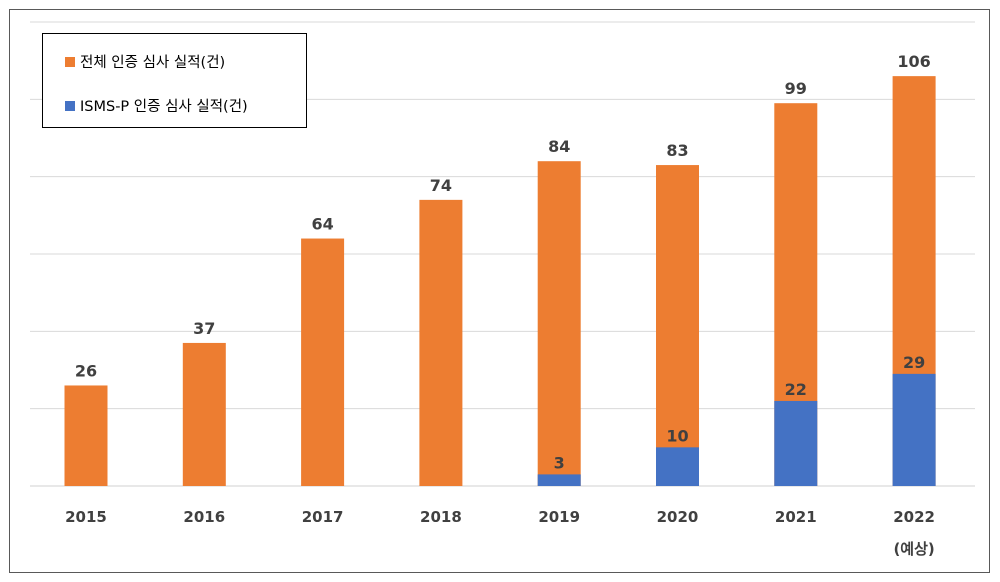 The height and width of the screenshot is (582, 1000). What do you see at coordinates (441, 517) in the screenshot?
I see `x-tick-label: 2018` at bounding box center [441, 517].